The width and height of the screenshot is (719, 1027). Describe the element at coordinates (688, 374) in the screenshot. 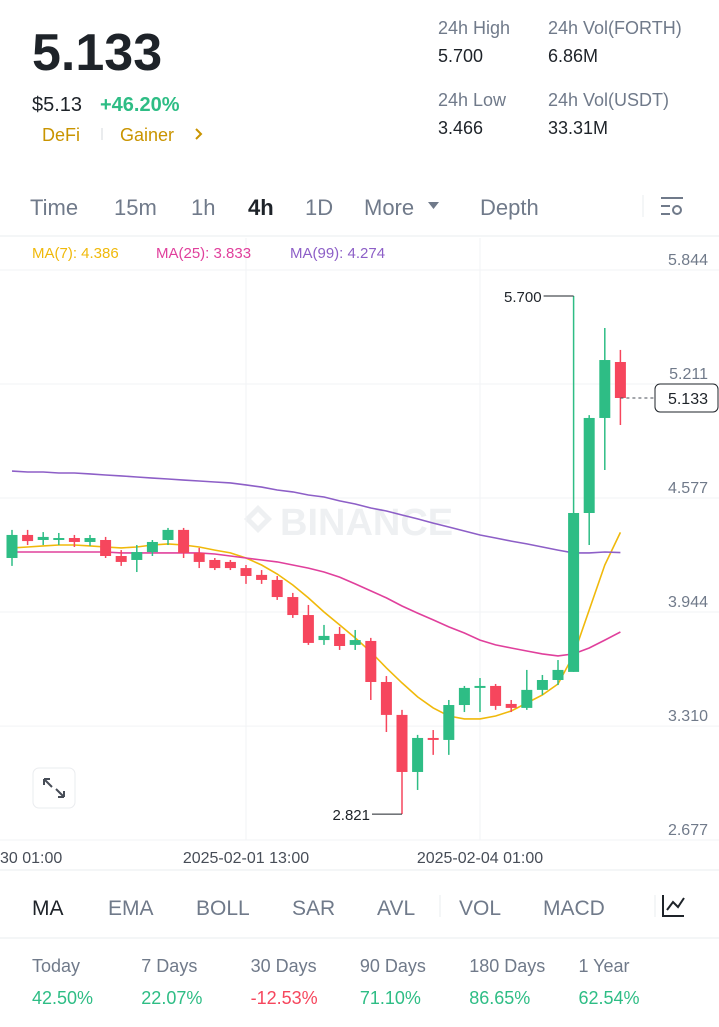

I see `y-tick-label: 5.211` at that location.